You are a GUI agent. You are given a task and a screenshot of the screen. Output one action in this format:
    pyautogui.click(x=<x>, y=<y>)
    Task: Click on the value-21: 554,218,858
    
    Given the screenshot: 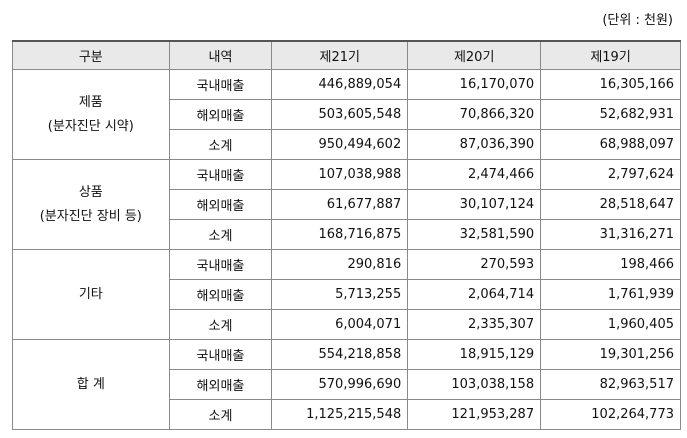 What is the action you would take?
    pyautogui.click(x=340, y=354)
    